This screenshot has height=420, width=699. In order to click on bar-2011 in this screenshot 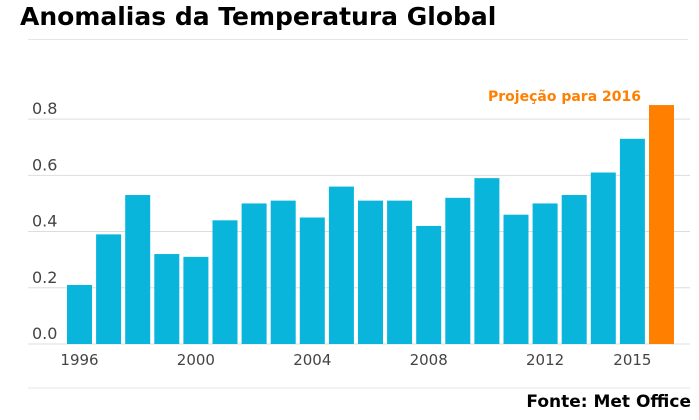, I will do `click(516, 279)`.